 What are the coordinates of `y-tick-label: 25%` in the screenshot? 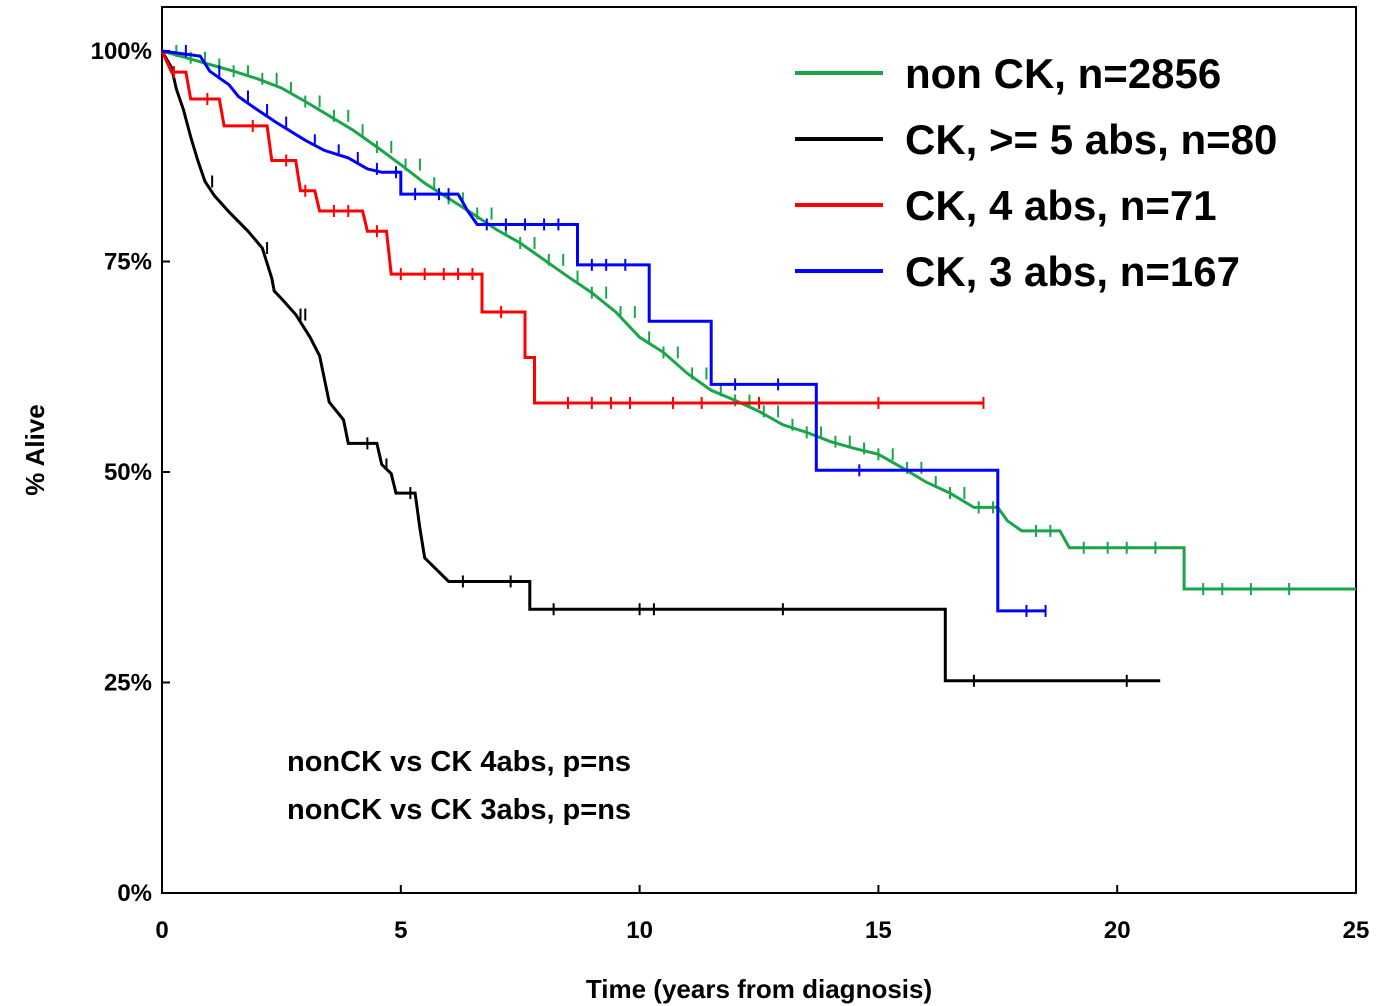 It's located at (128, 683).